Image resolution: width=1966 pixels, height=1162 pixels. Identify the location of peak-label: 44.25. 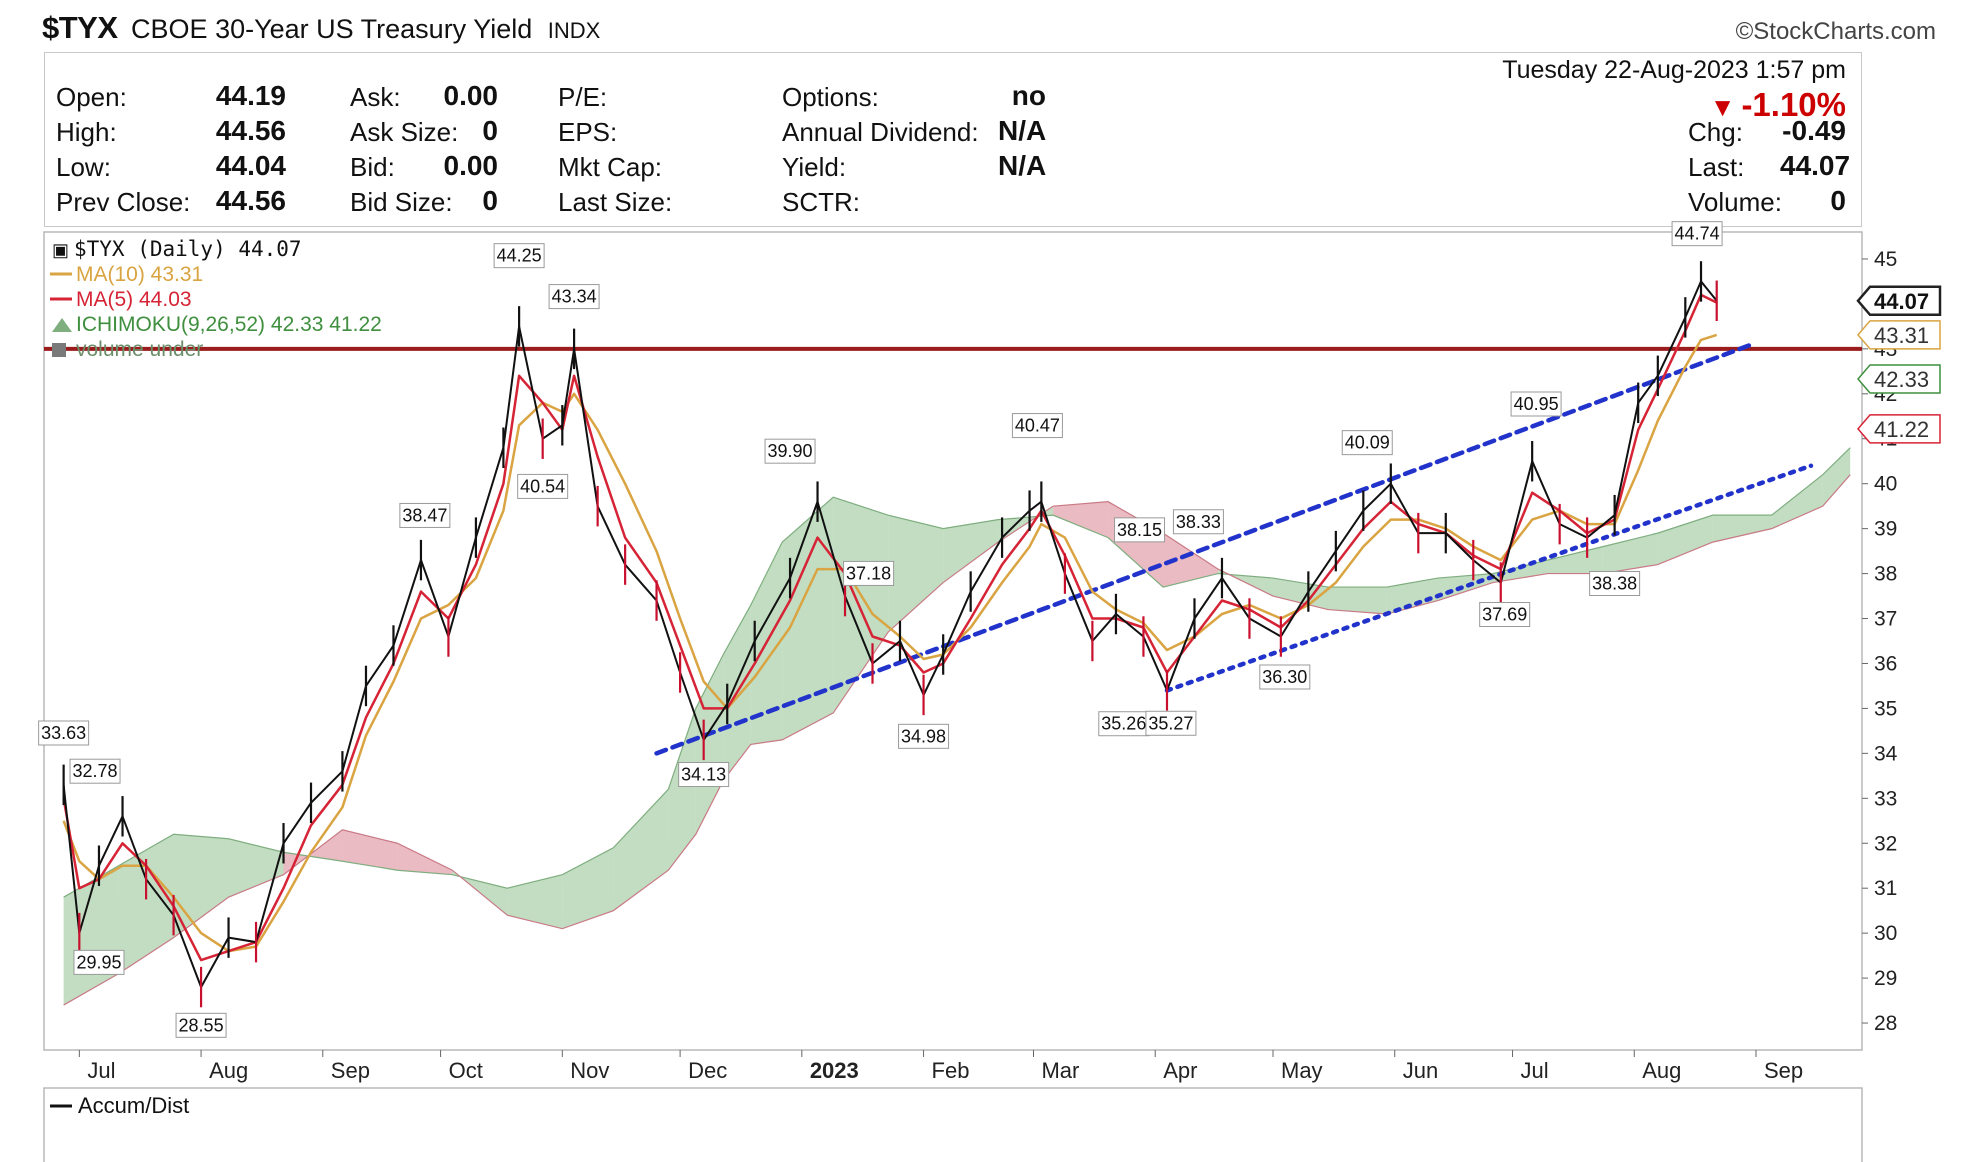
(519, 256).